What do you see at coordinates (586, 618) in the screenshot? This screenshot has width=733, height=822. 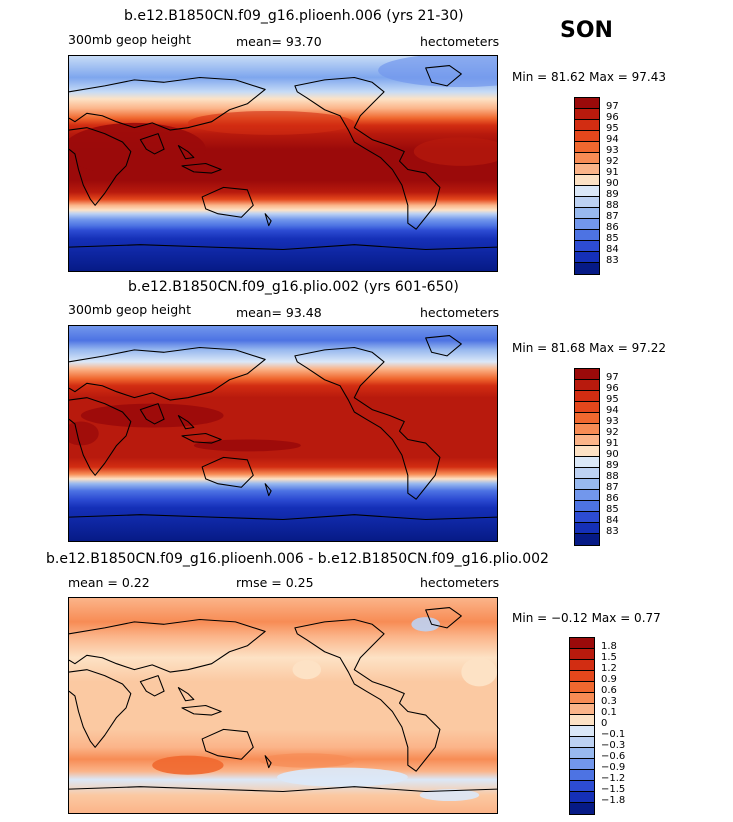 I see `panel-3-min-max: Min = −0.12 Max = 0.77` at bounding box center [586, 618].